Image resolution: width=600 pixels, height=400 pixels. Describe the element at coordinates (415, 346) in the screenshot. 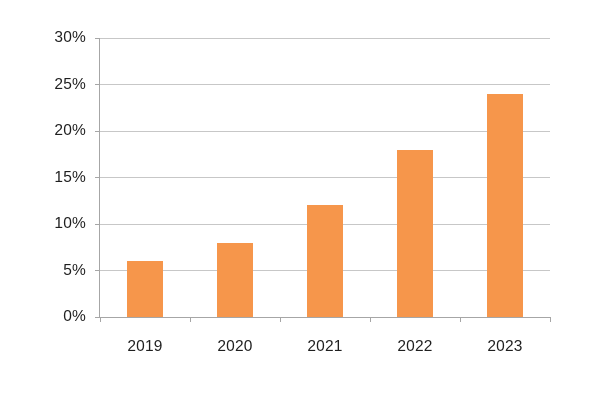

I see `x-tick-label: 2022` at that location.